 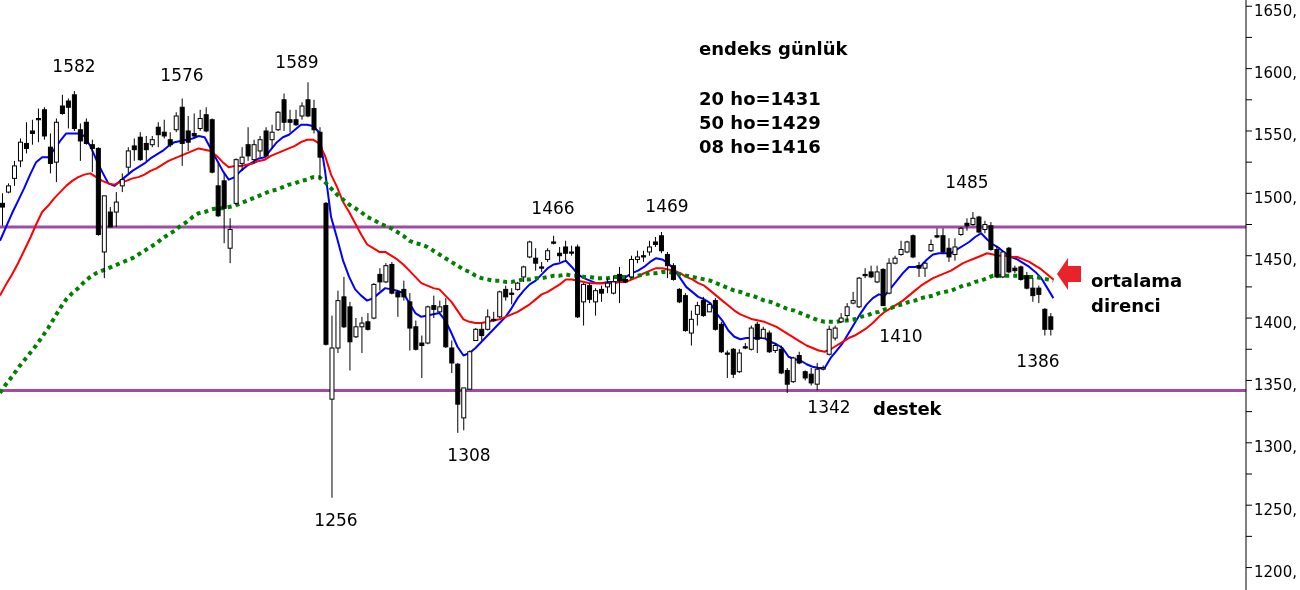 I want to click on annotation: 08 ho=1416, so click(x=760, y=147).